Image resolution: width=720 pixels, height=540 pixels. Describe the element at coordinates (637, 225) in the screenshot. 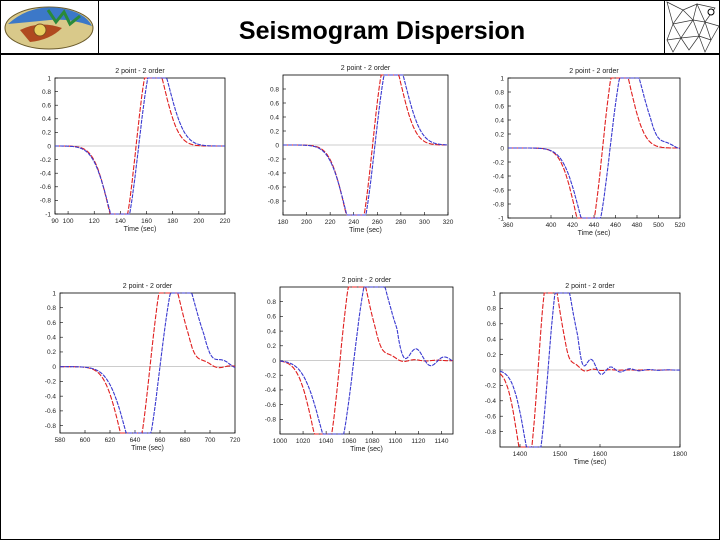

I see `chart-xtick-label: 480` at that location.